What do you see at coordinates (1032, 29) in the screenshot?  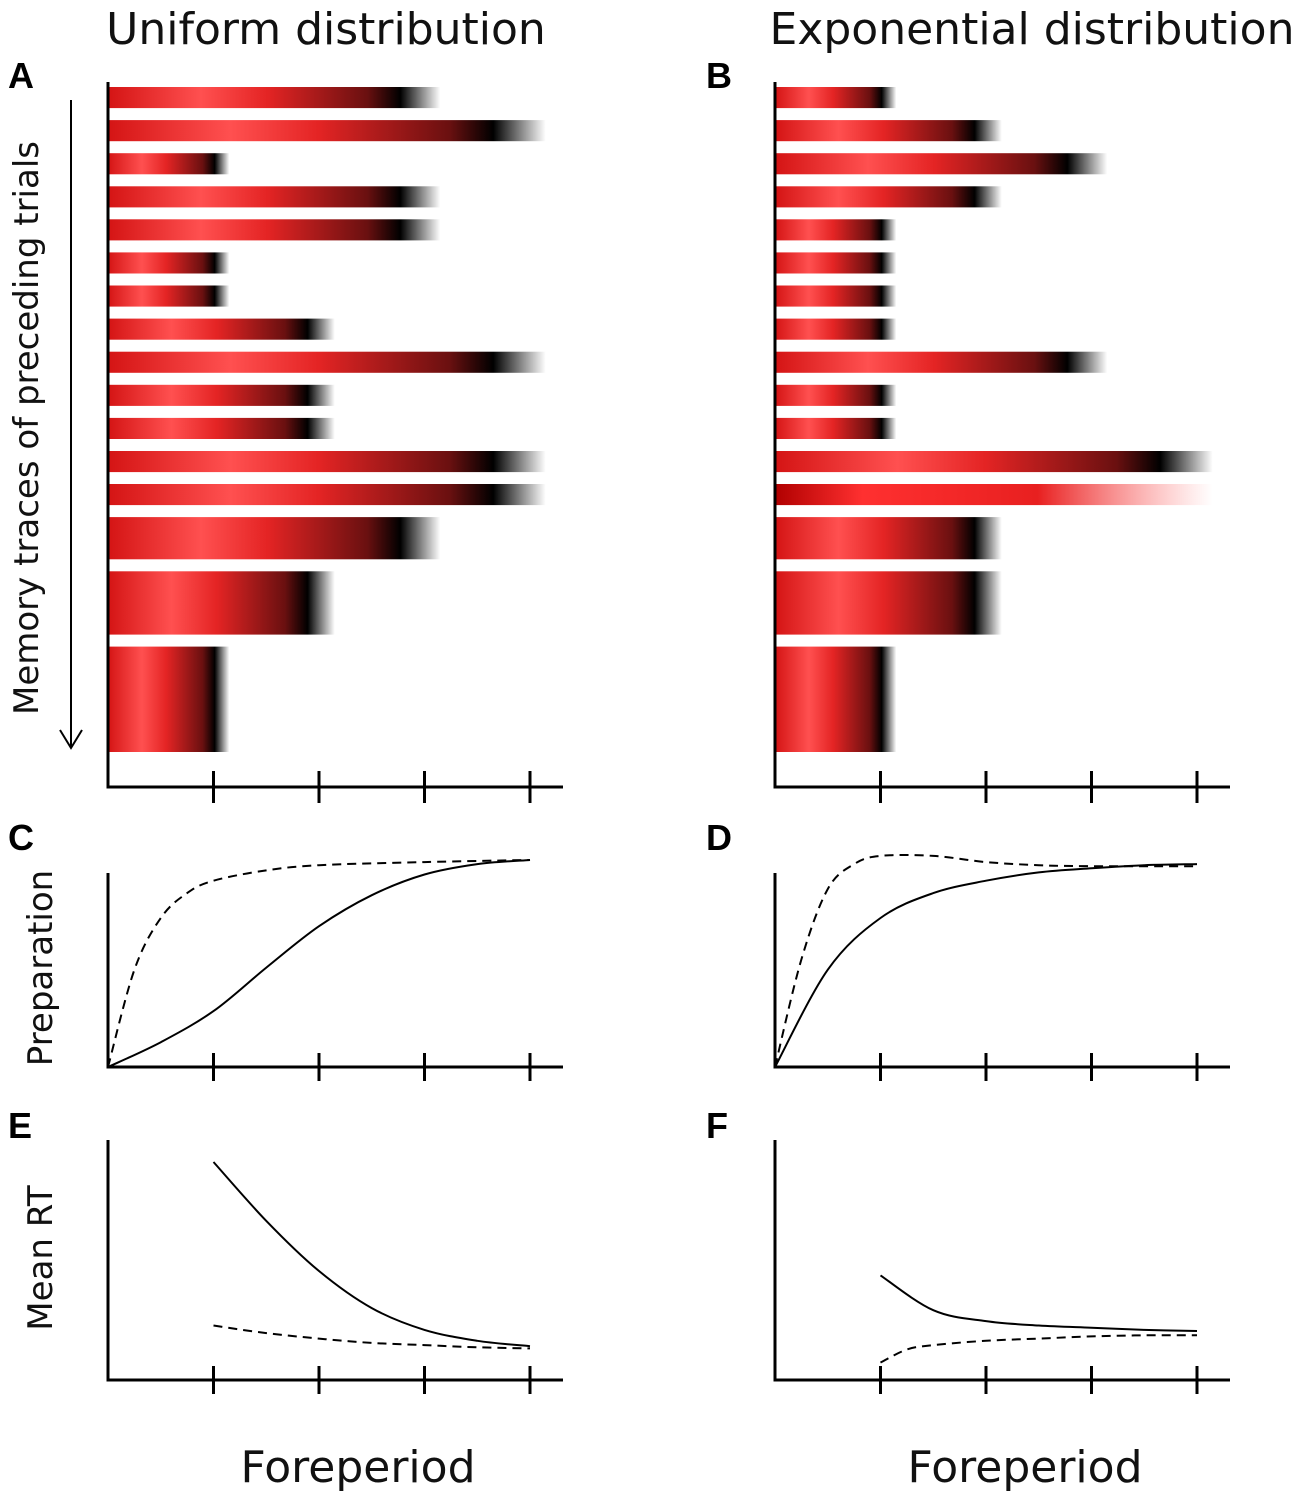 I see `title-exponential: Exponential distribution` at bounding box center [1032, 29].